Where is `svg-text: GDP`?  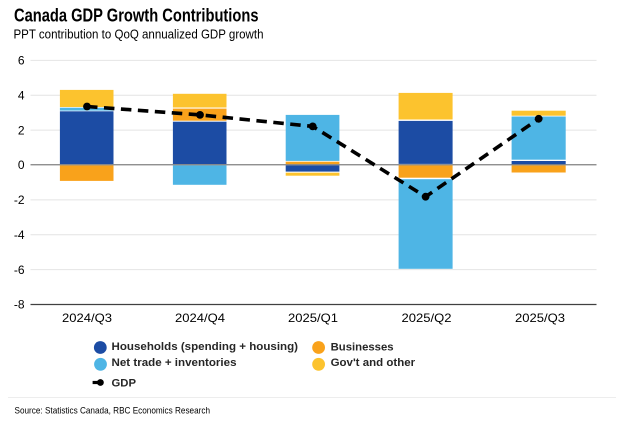 svg-text: GDP is located at coordinates (124, 384).